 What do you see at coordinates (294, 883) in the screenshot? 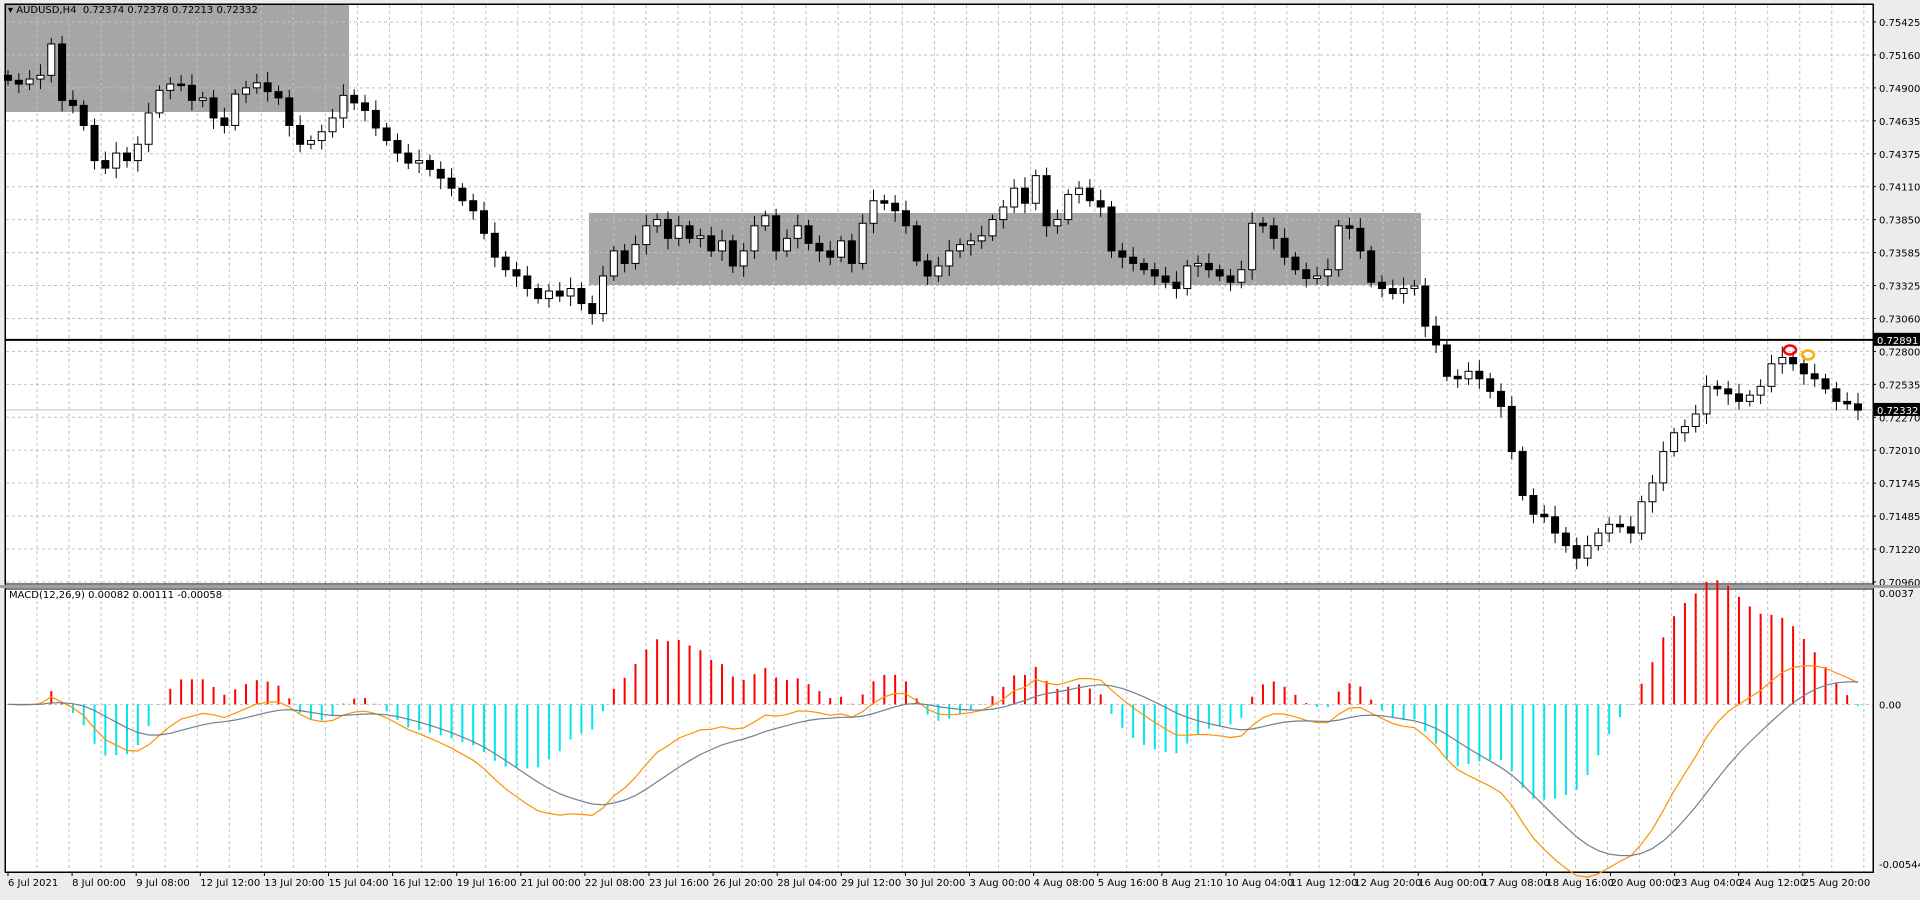
I see `time-axis-label: 13 Jul 20:00` at bounding box center [294, 883].